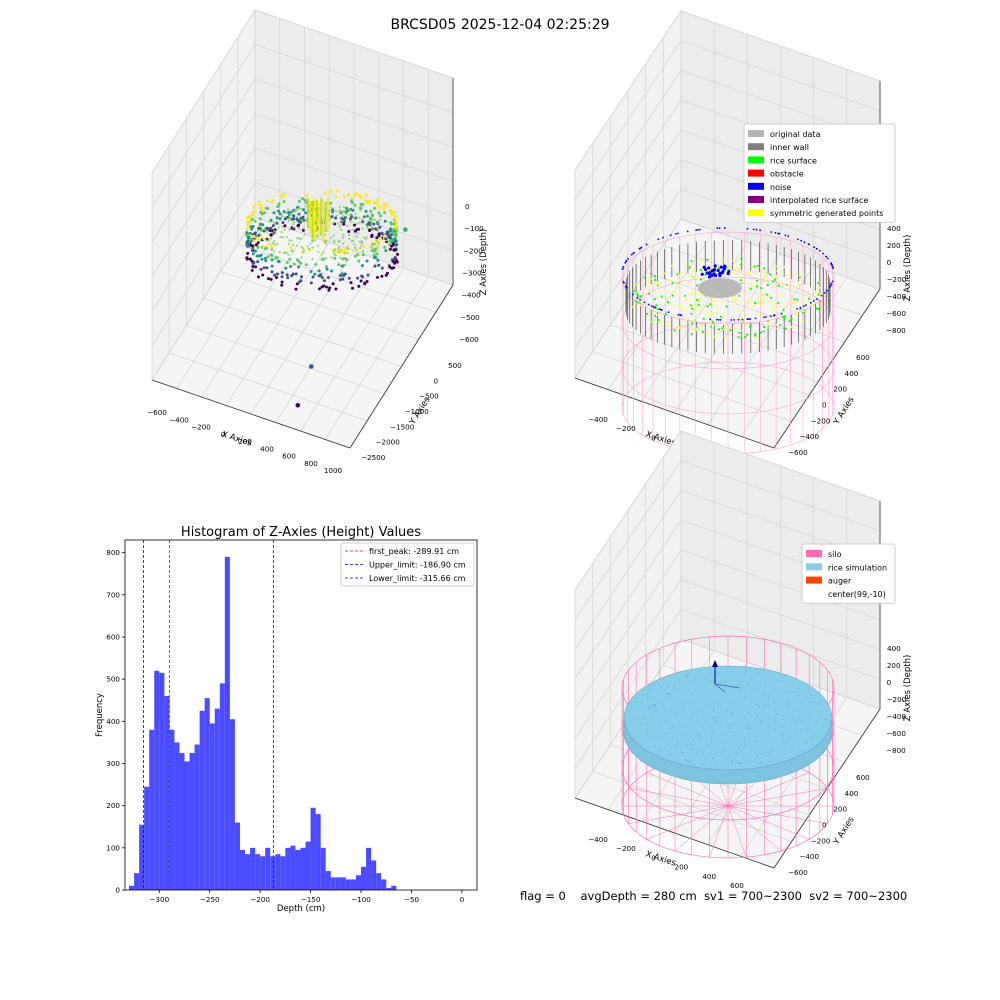 The width and height of the screenshot is (1000, 1000). I want to click on y-tick-label: 700, so click(113, 594).